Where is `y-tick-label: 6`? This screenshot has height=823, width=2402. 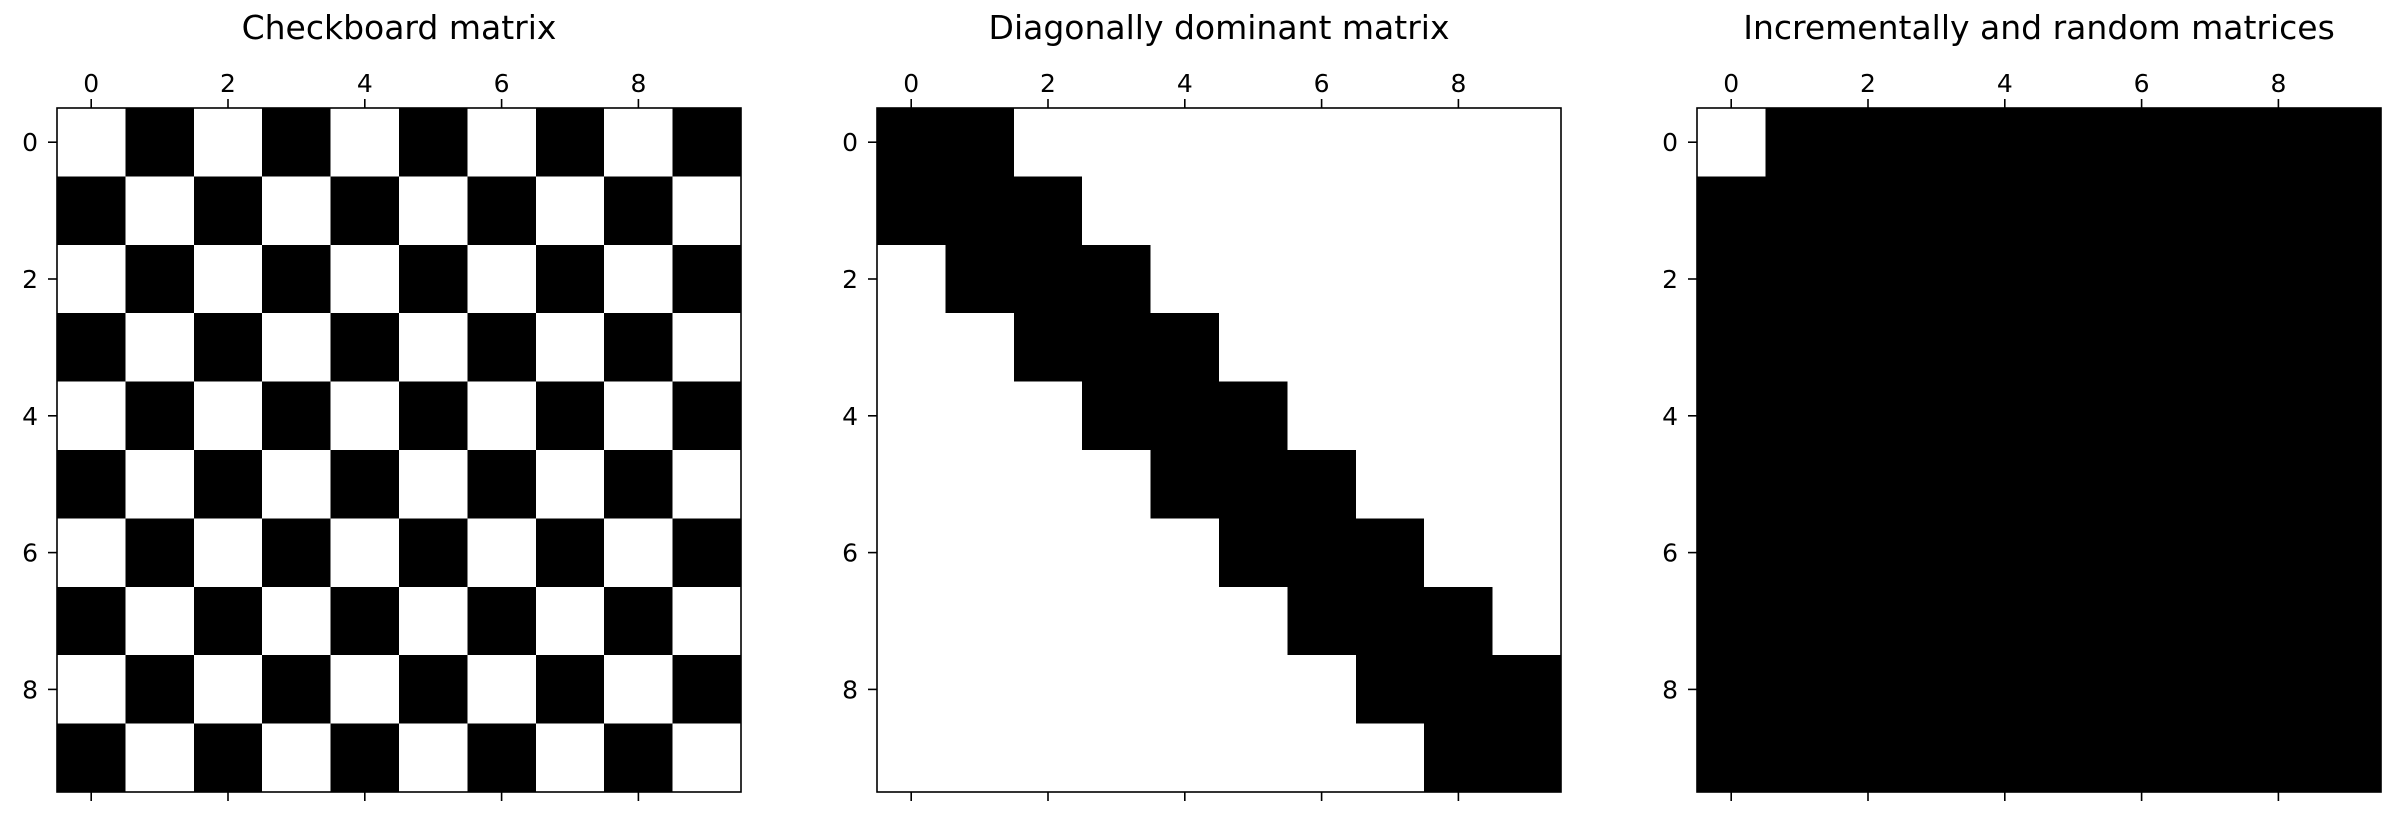 y-tick-label: 6 is located at coordinates (850, 553).